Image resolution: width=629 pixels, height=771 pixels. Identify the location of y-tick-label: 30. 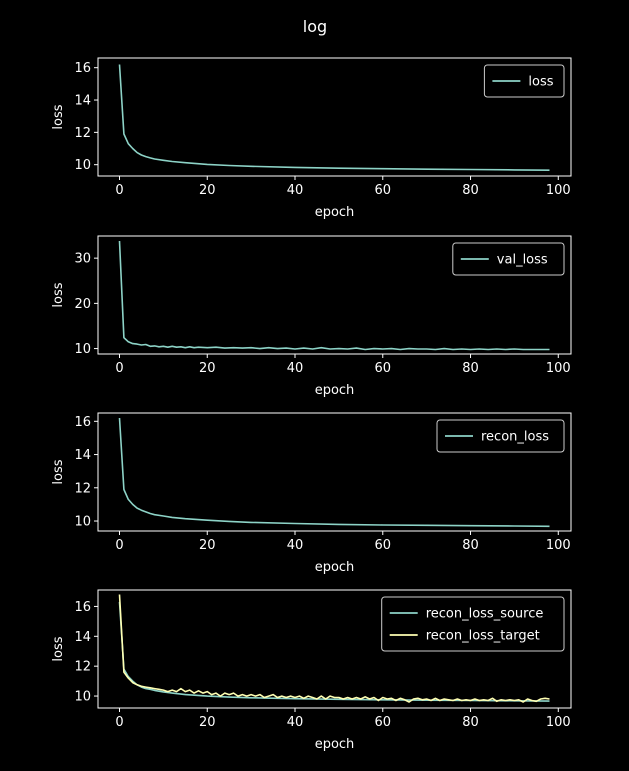
(82, 259).